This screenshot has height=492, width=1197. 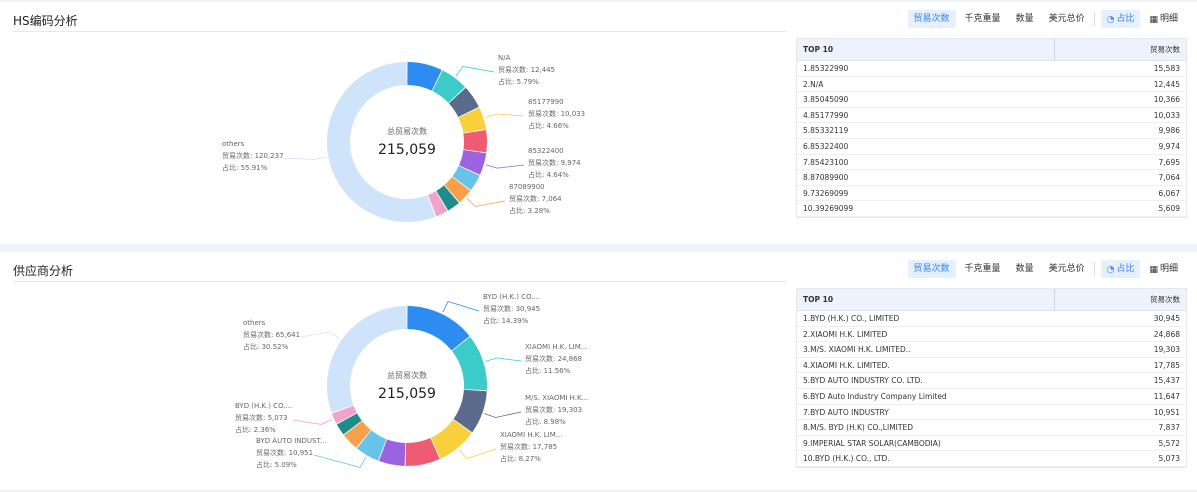 I want to click on table-row: 5.BYD AUTO INDUSTRY CO. LTD. 15,437, so click(x=991, y=381).